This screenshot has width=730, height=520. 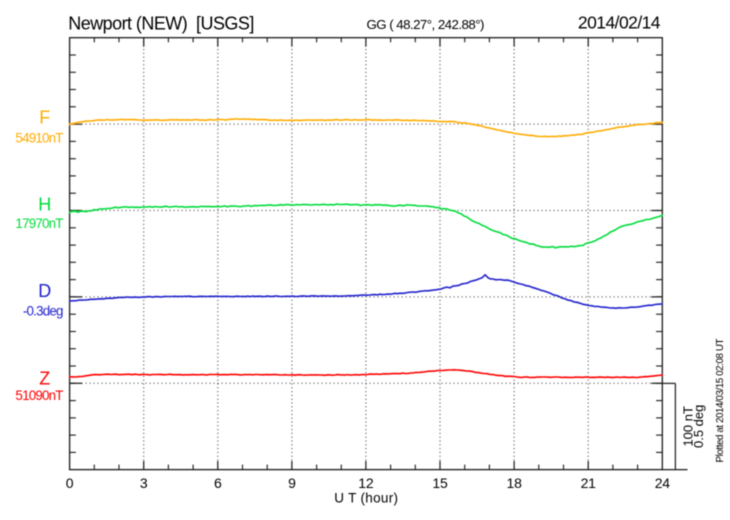 What do you see at coordinates (663, 483) in the screenshot?
I see `svg-text: 24` at bounding box center [663, 483].